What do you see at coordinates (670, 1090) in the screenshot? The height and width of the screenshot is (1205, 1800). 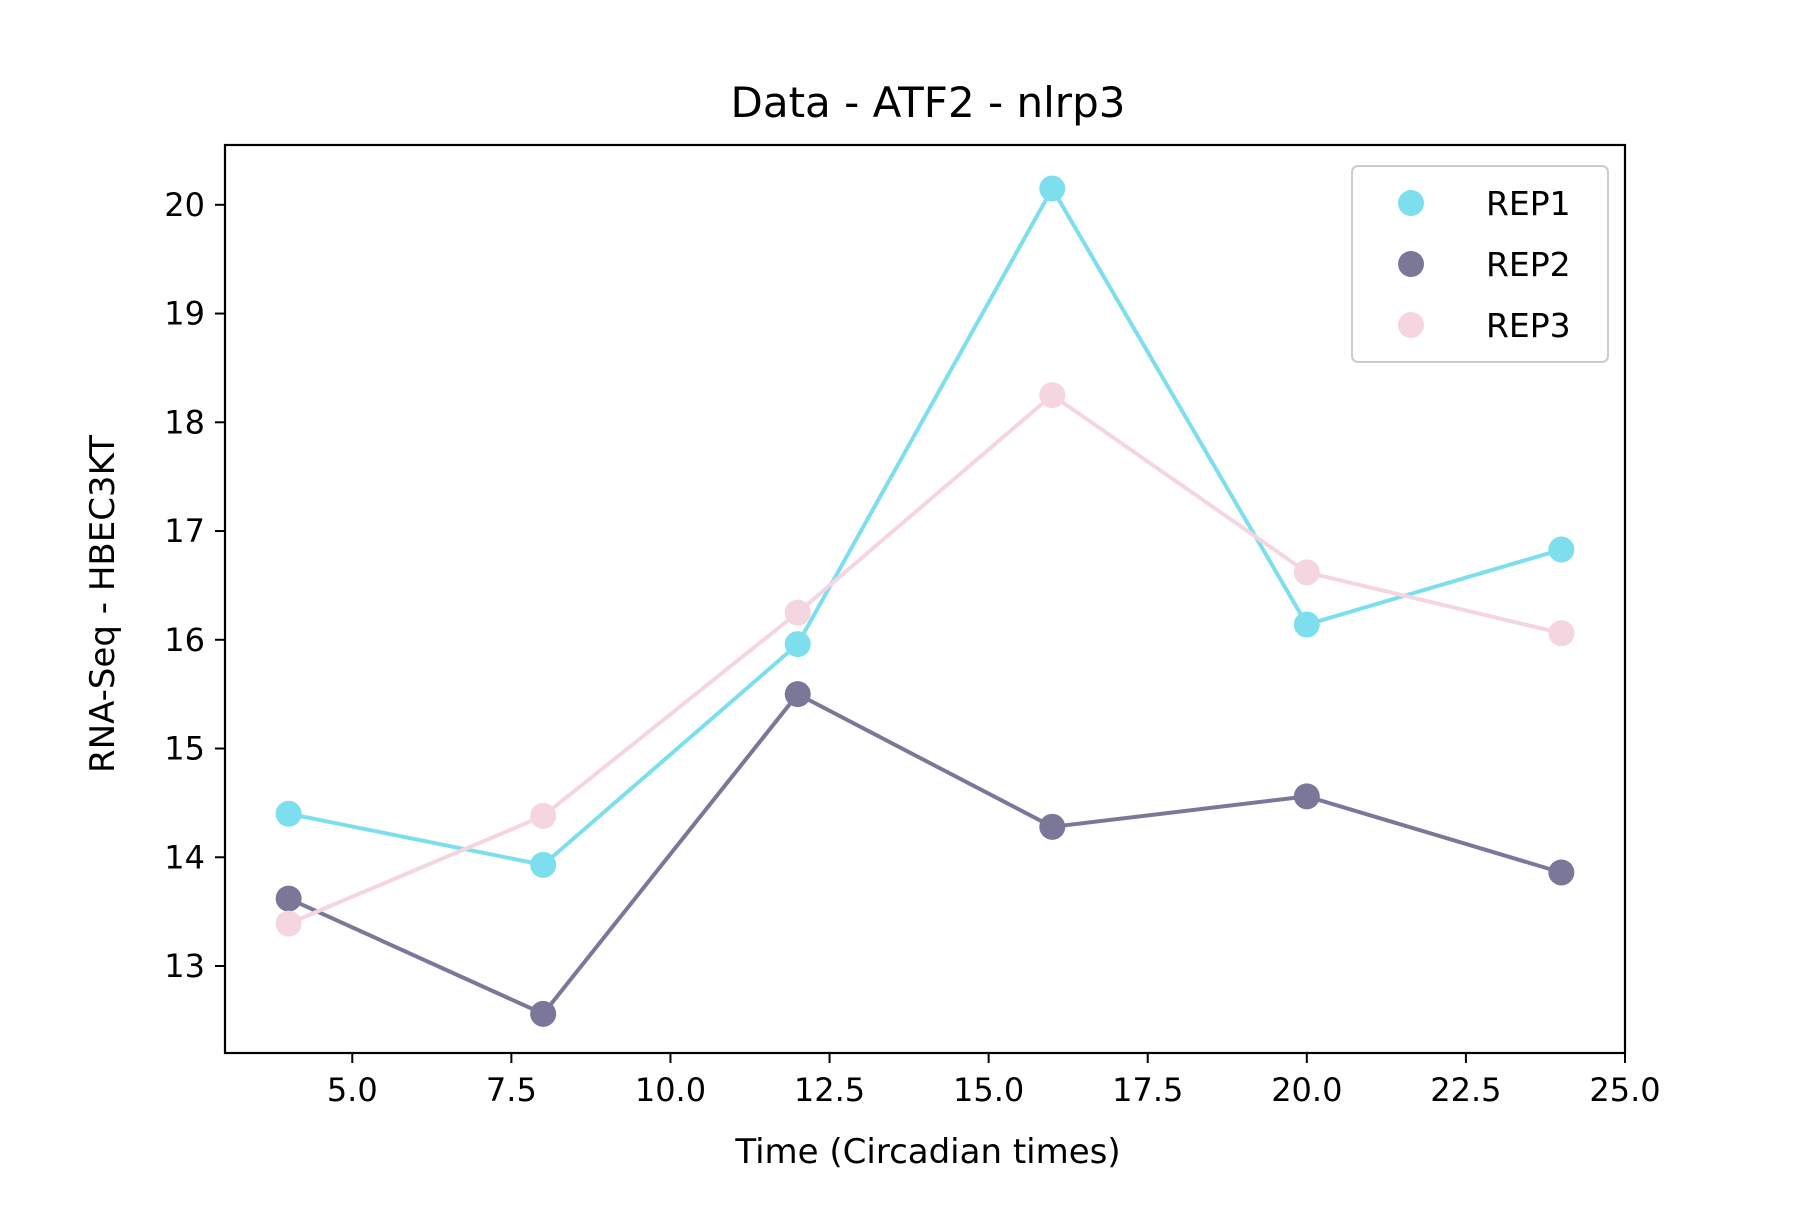 I see `x-tick-label: 10.0` at bounding box center [670, 1090].